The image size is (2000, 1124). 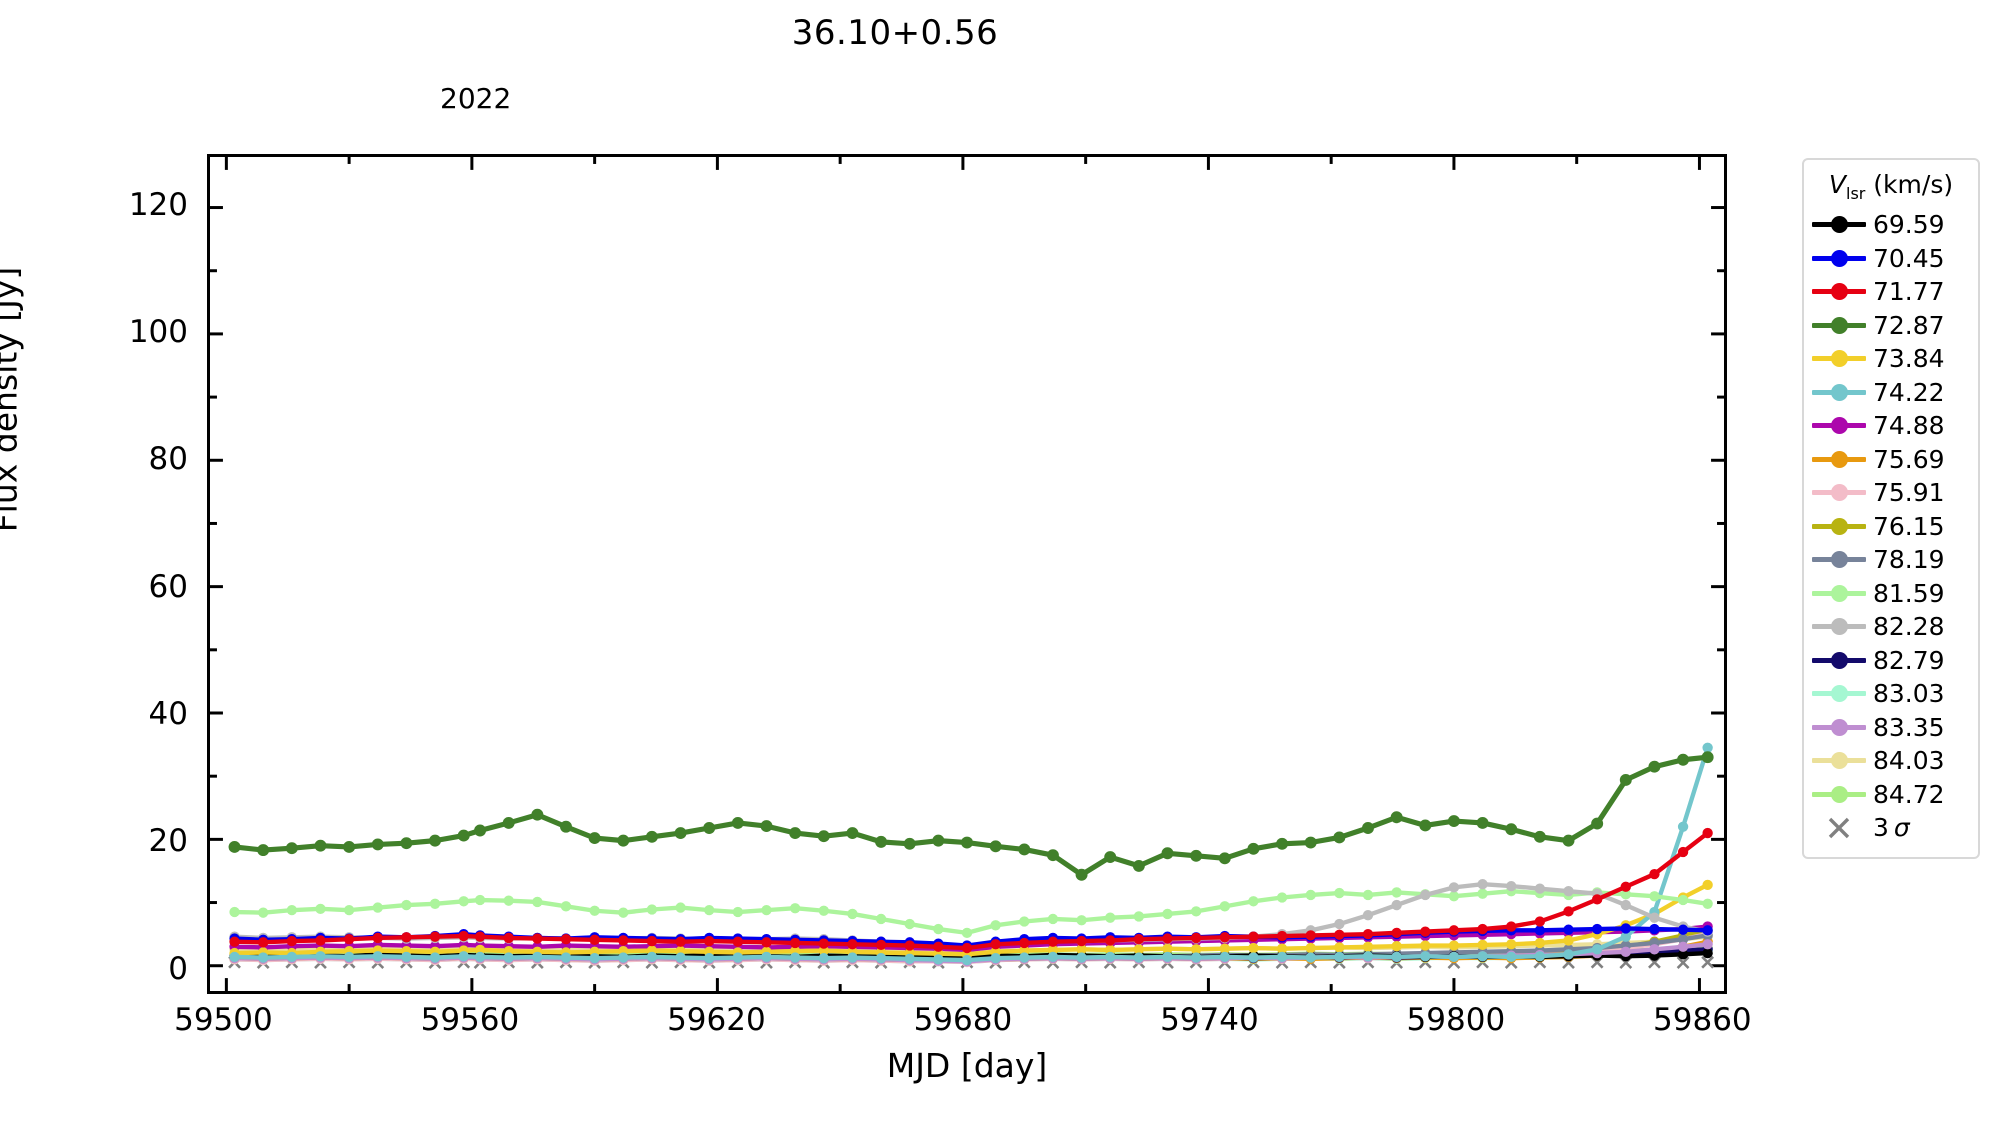 I want to click on legend-item: 82.79, so click(x=1891, y=661).